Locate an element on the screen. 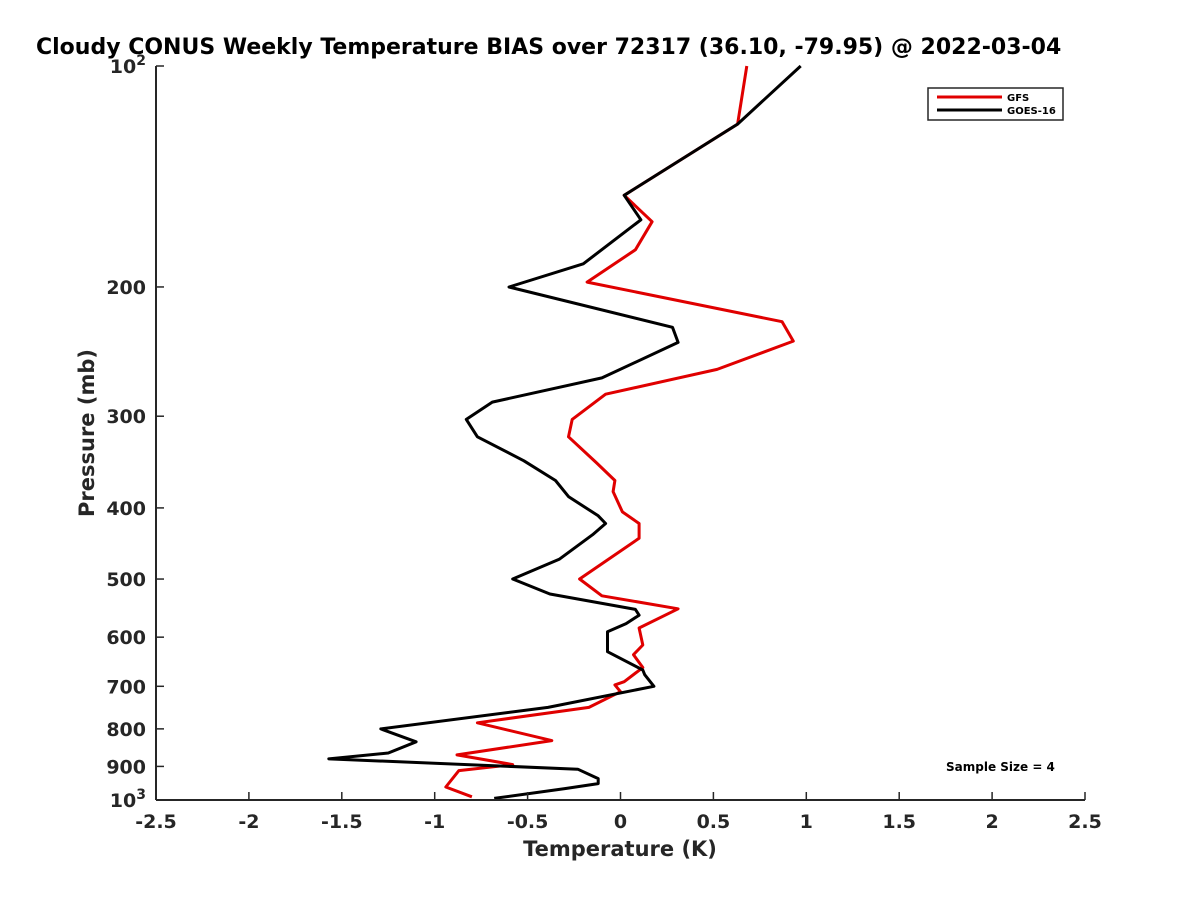 The width and height of the screenshot is (1200, 900). y-tick-label: 400 is located at coordinates (126, 509).